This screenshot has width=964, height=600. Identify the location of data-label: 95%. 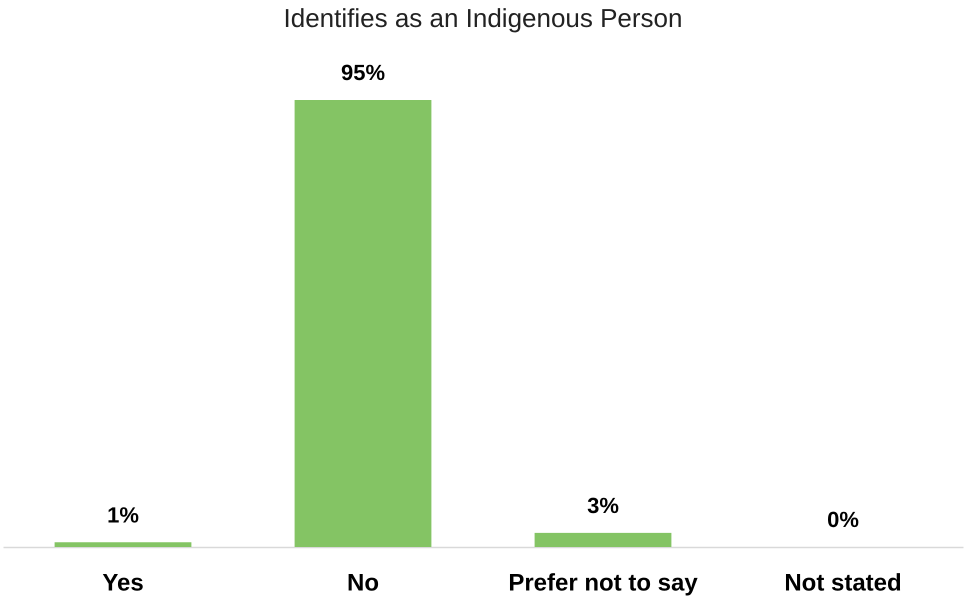
(363, 72).